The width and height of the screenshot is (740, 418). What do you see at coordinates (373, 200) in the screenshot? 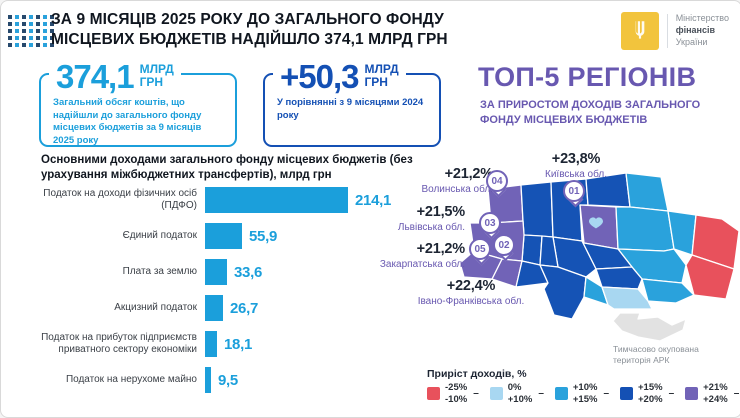
I see `bar-value: 214,1` at bounding box center [373, 200].